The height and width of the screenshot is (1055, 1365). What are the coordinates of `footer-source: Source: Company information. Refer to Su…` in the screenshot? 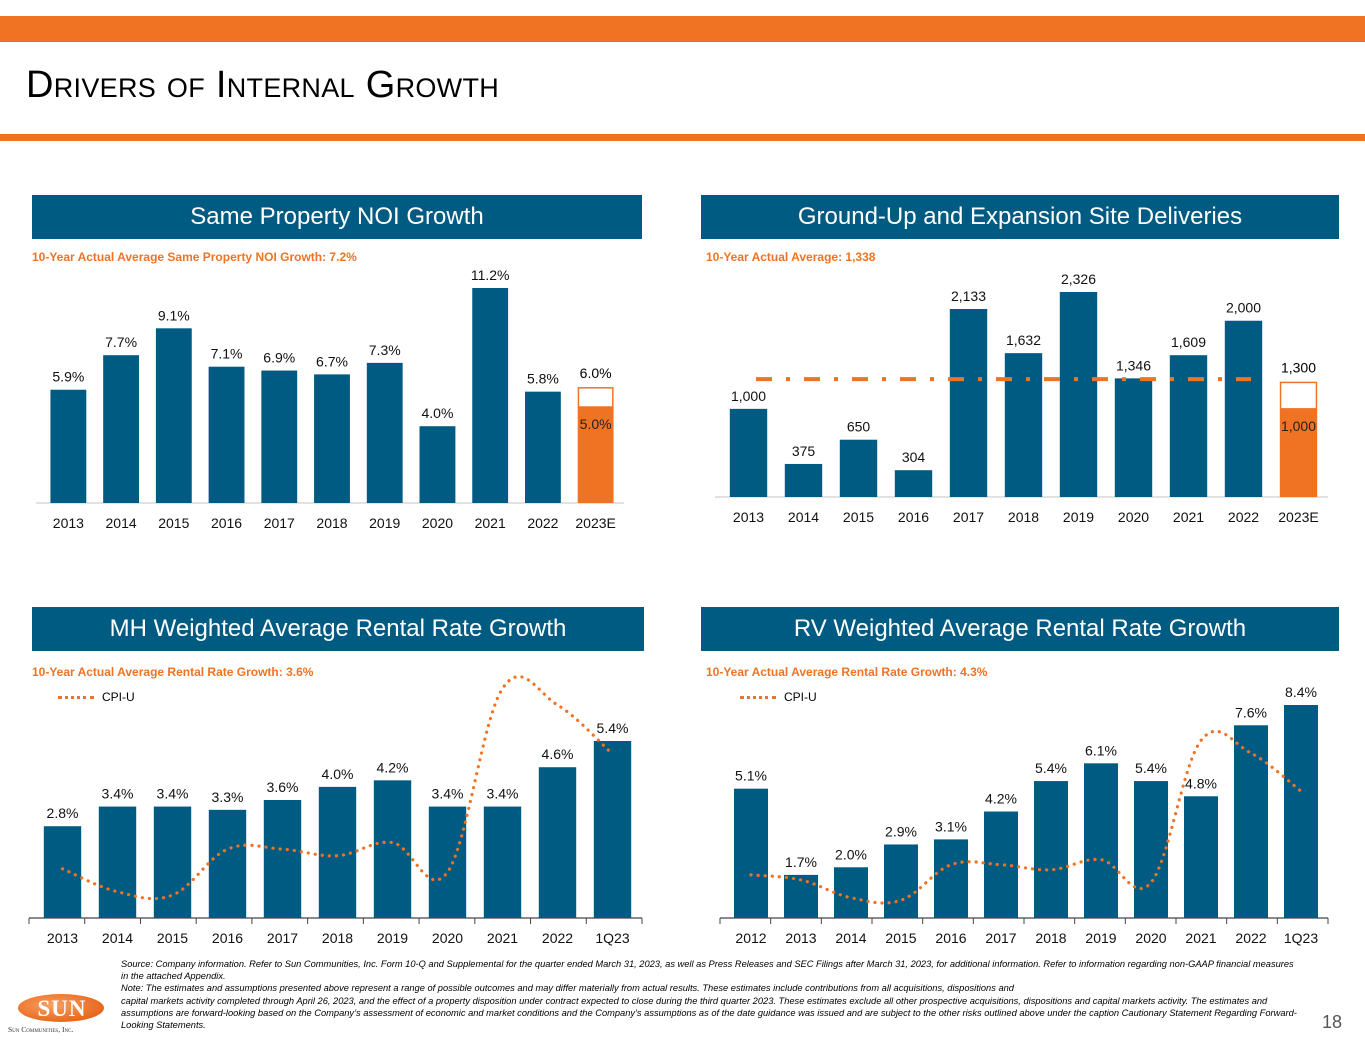 It's located at (707, 970).